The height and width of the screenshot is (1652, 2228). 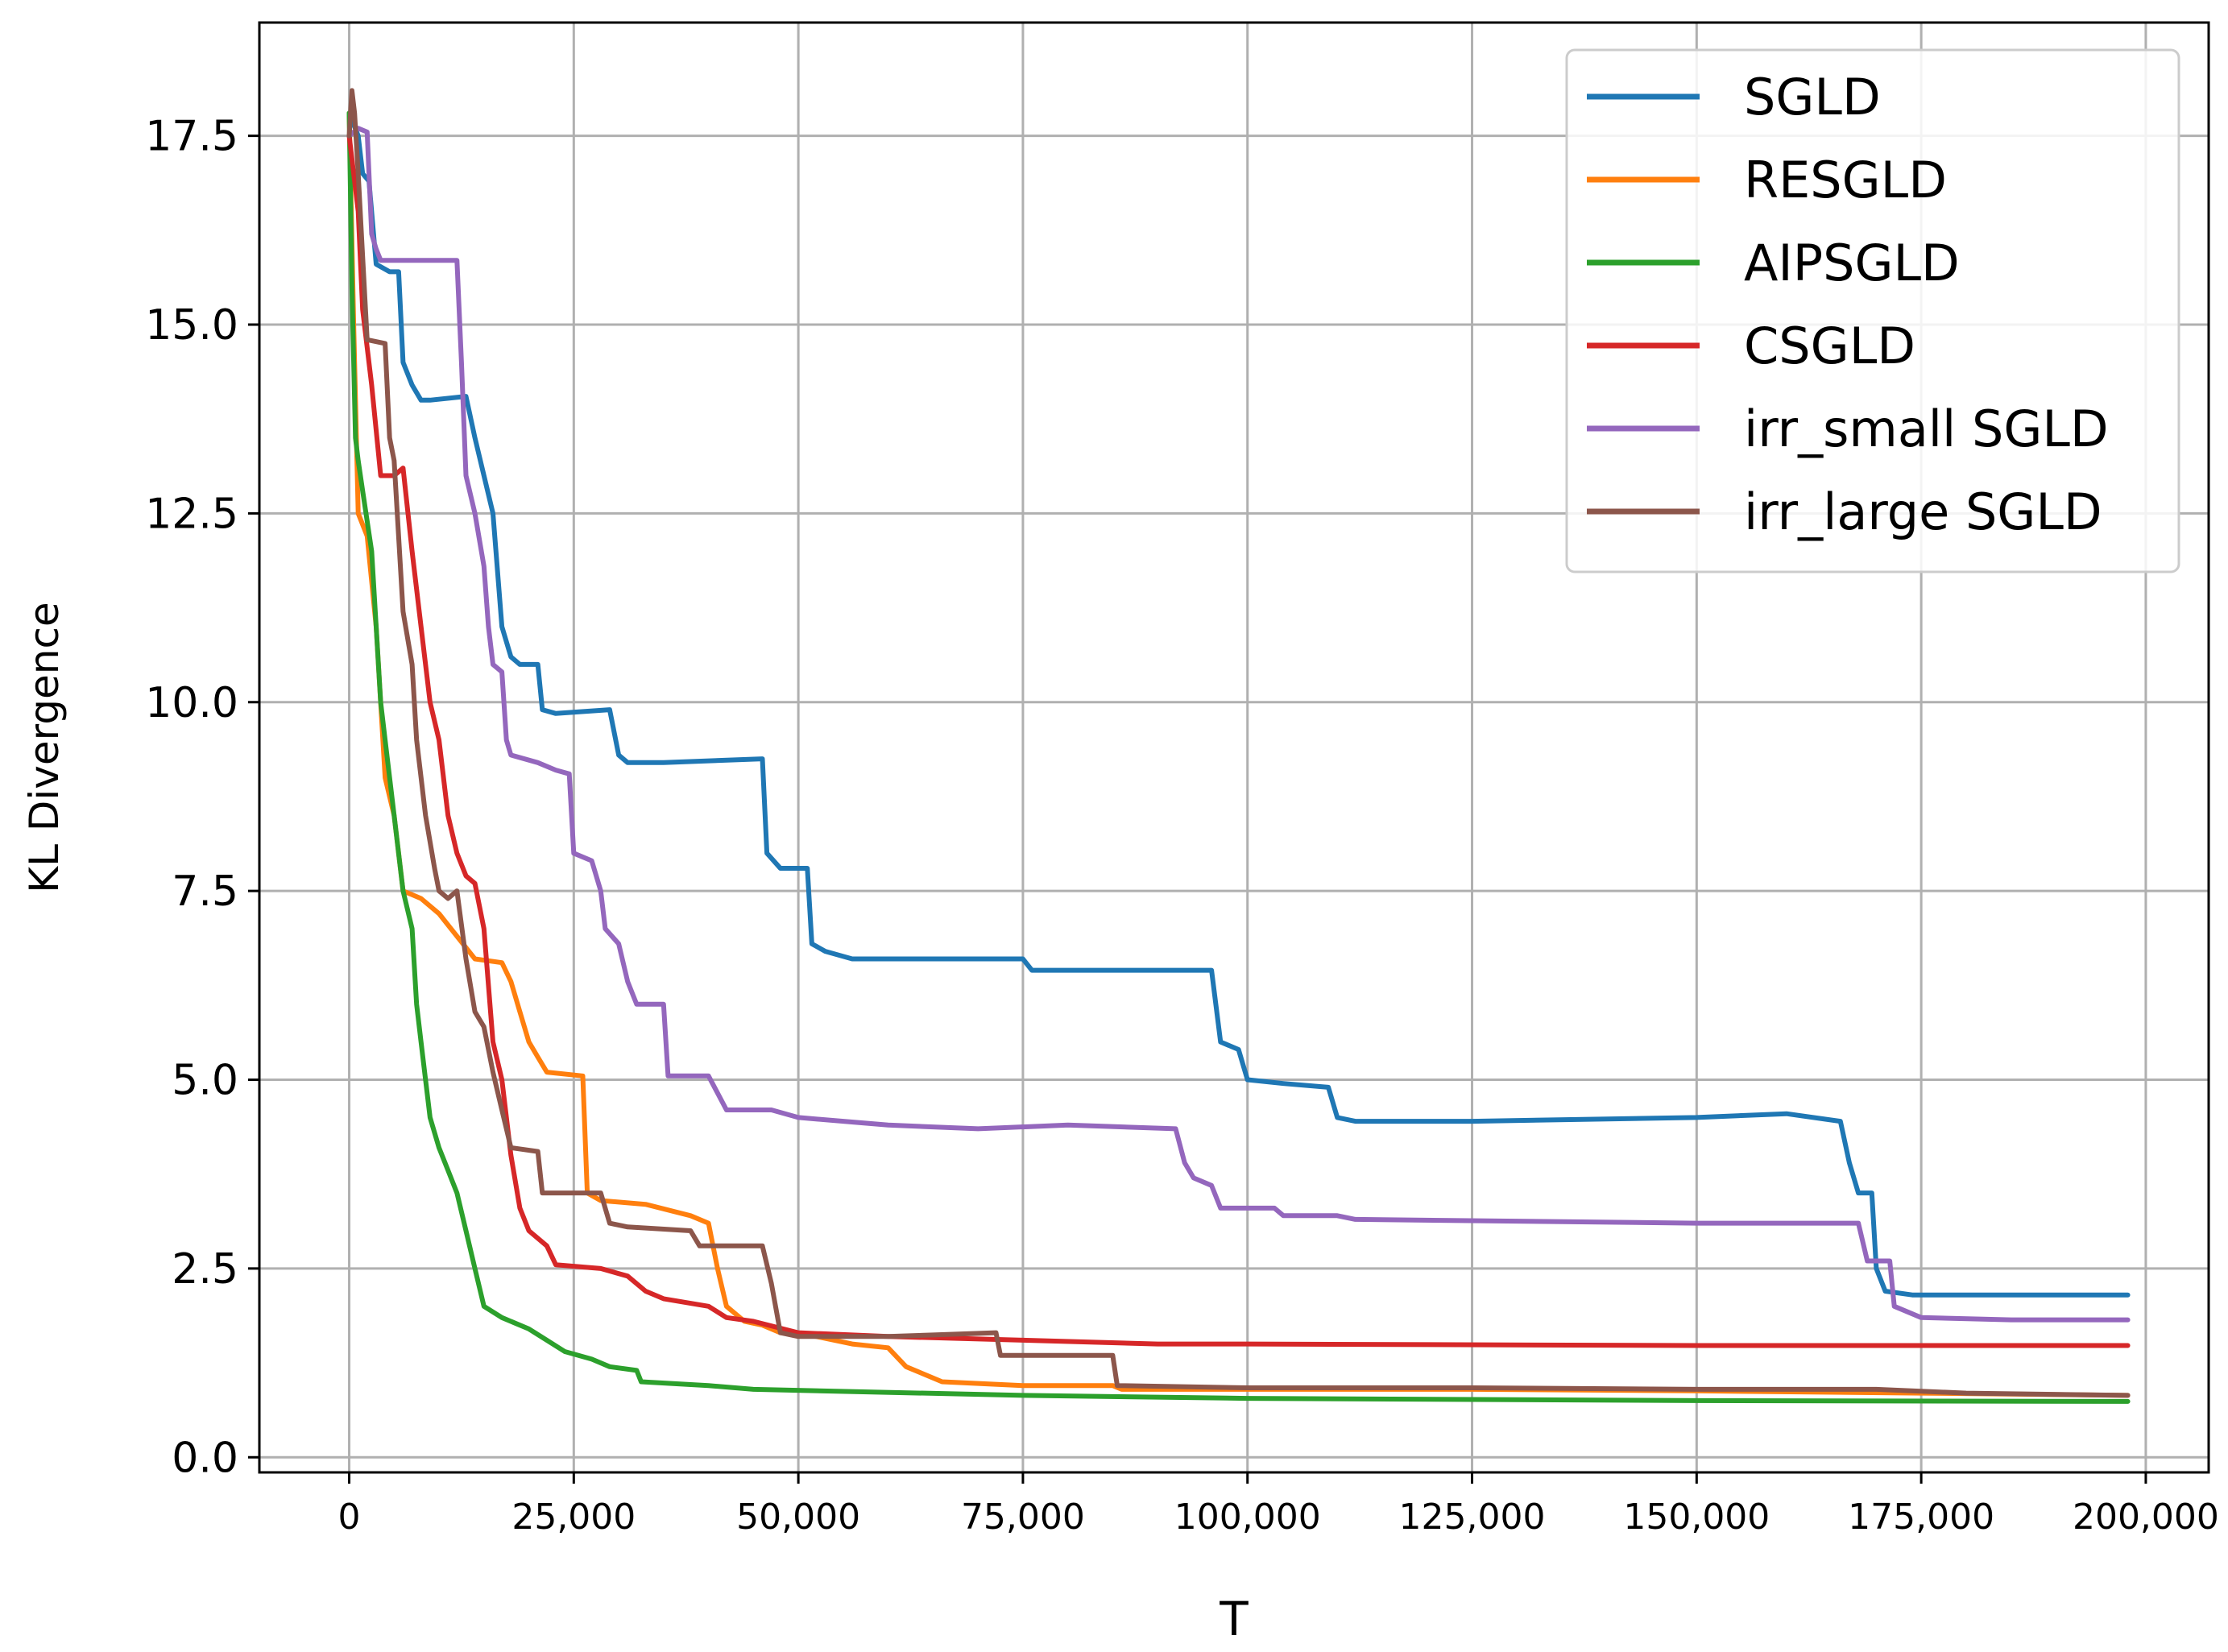 I want to click on y-tick-label: 12.5, so click(x=191, y=514).